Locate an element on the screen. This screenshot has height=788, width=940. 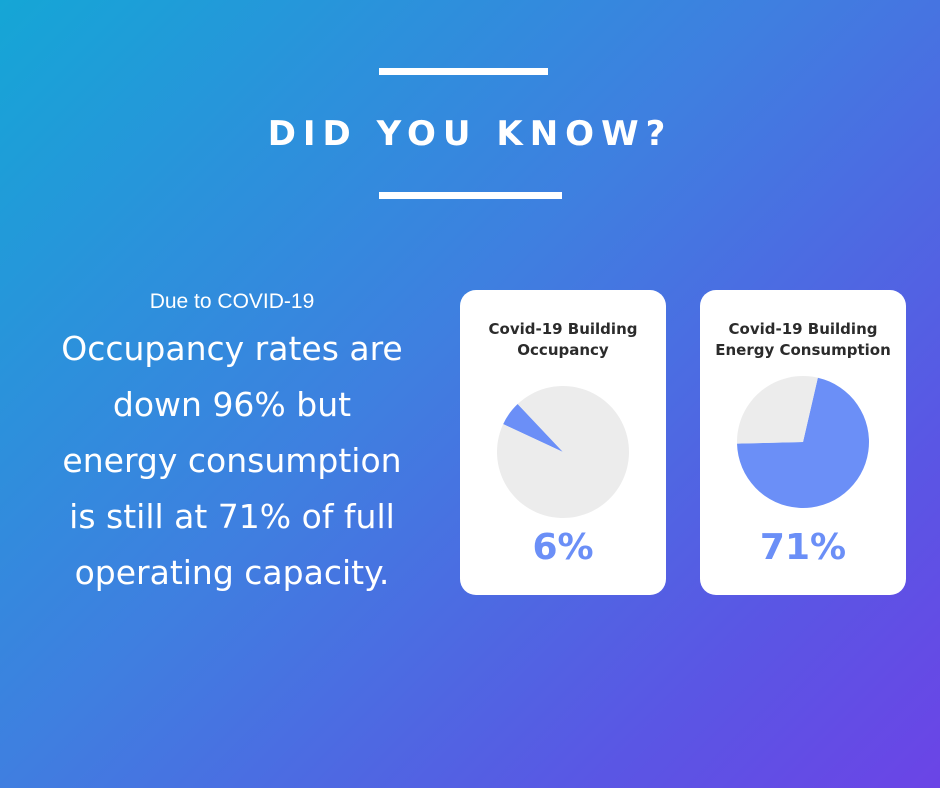
statement-line: Occupancy rates are is located at coordinates (232, 348).